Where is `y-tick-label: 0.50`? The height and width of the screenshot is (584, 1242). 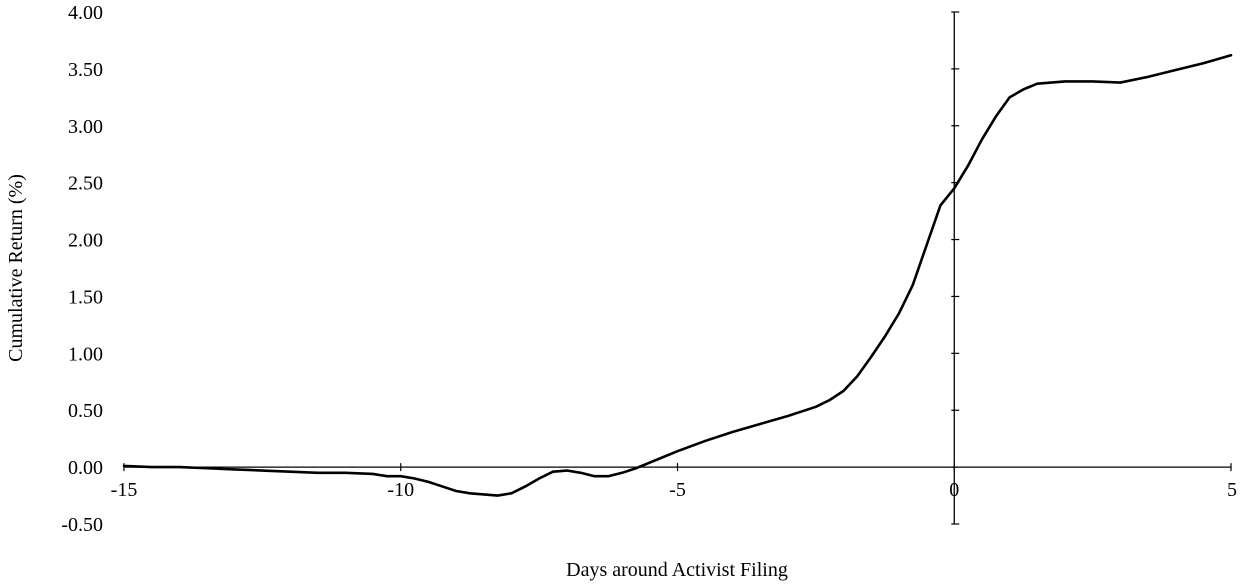
y-tick-label: 0.50 is located at coordinates (85, 411).